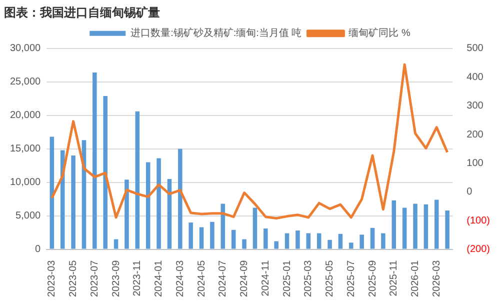 This screenshot has height=304, width=500. What do you see at coordinates (38, 250) in the screenshot?
I see `y-tick-label: 0` at bounding box center [38, 250].